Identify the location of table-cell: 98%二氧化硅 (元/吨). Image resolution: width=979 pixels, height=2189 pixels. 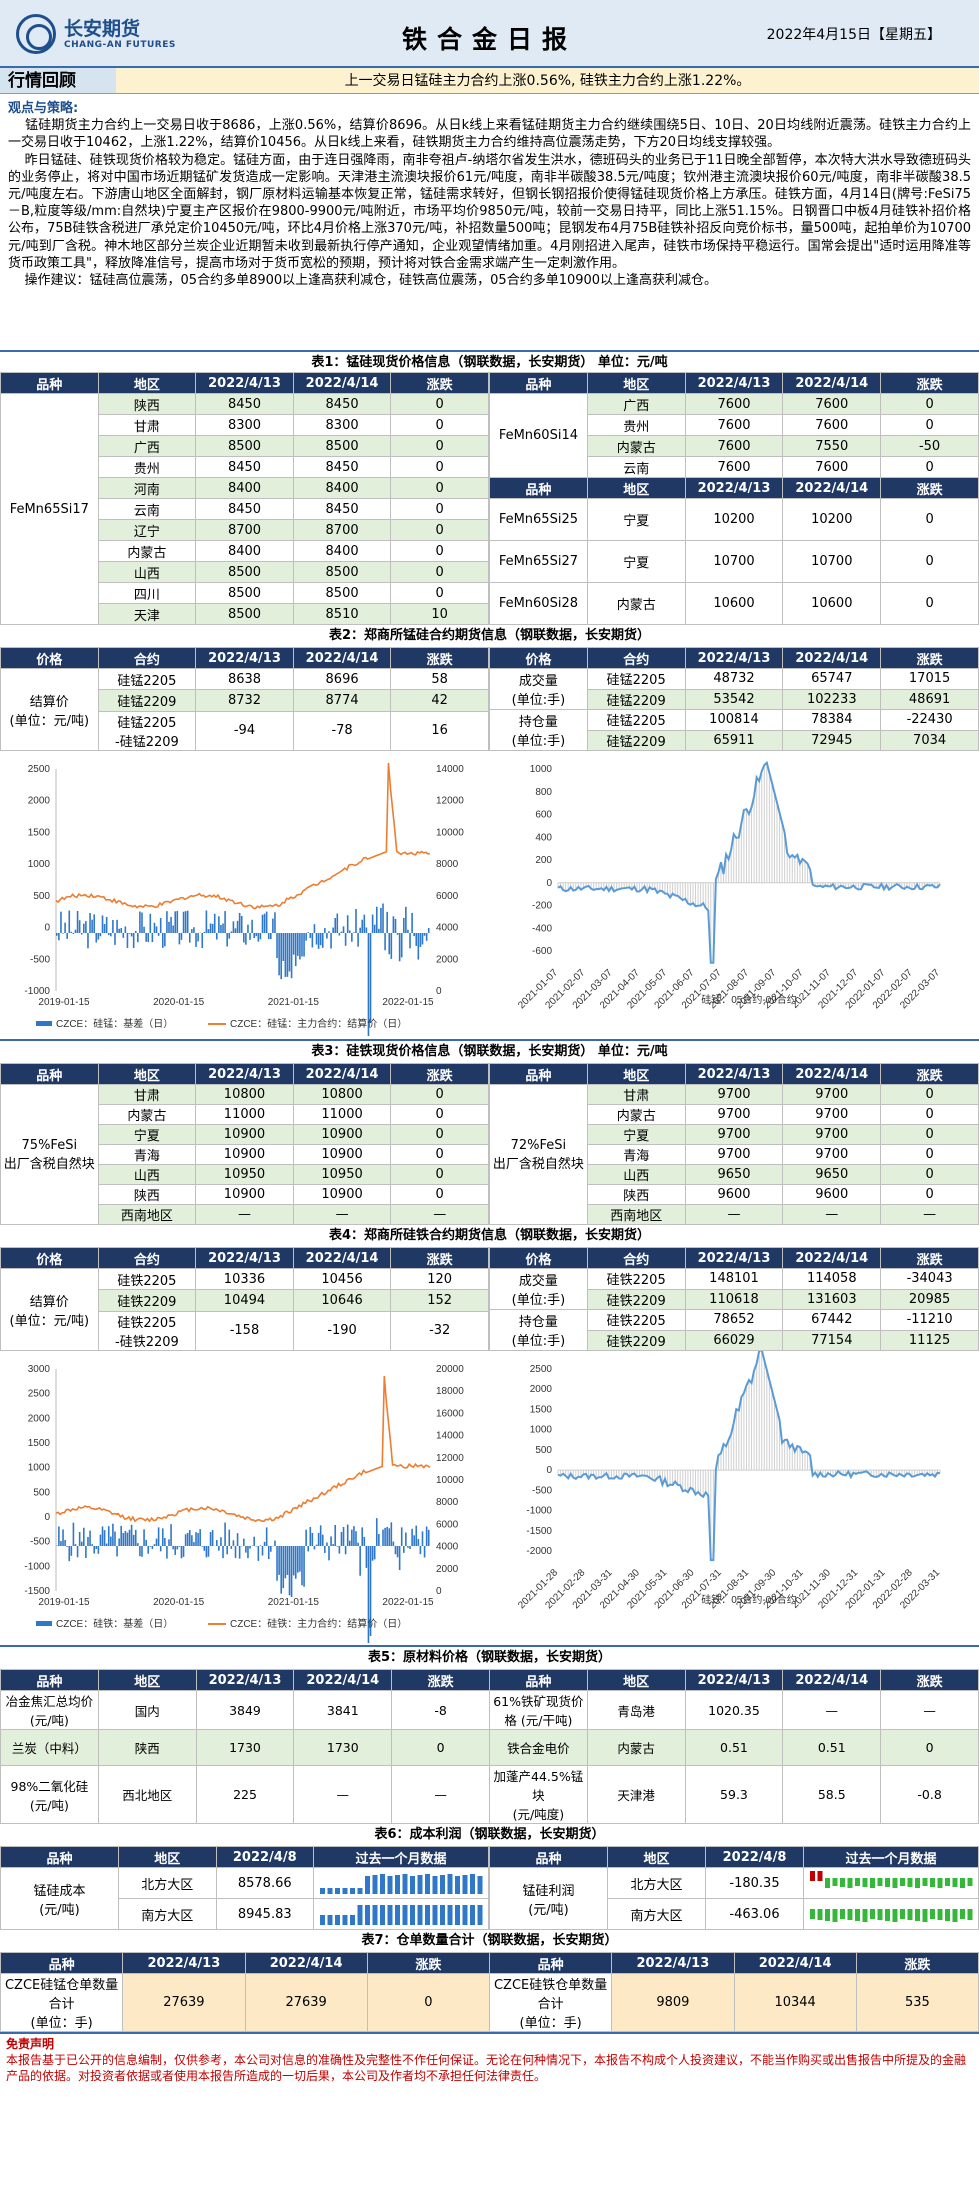
(49, 1794).